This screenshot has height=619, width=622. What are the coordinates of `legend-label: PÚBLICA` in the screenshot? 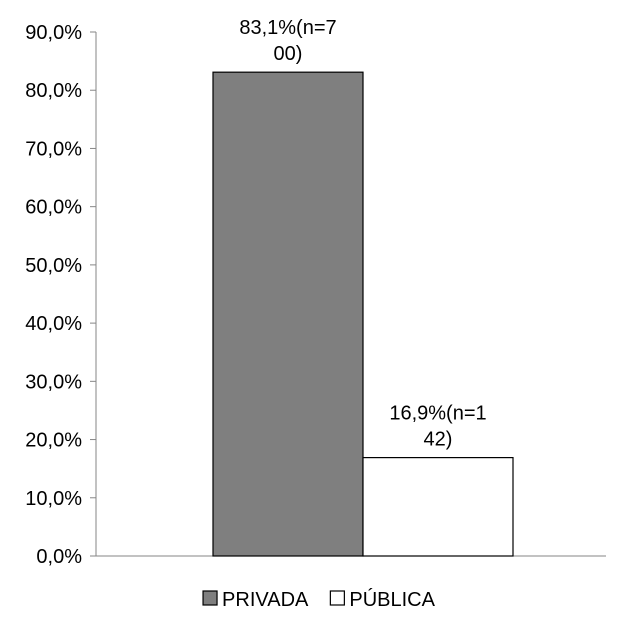 It's located at (392, 599).